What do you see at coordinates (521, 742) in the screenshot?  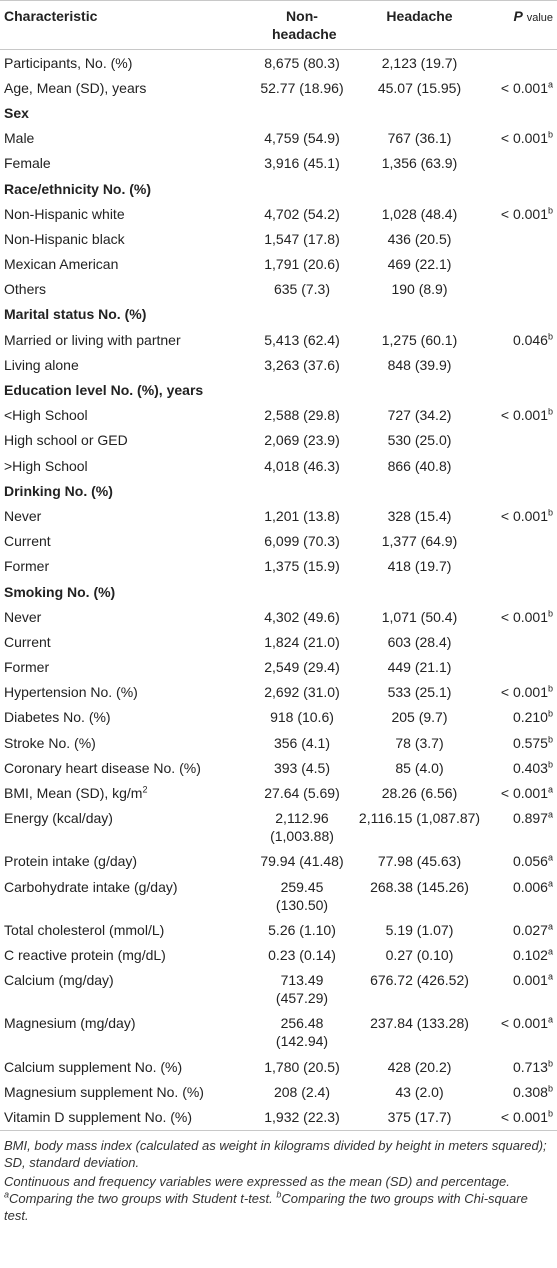 I see `p-value-cell: 0.575b` at bounding box center [521, 742].